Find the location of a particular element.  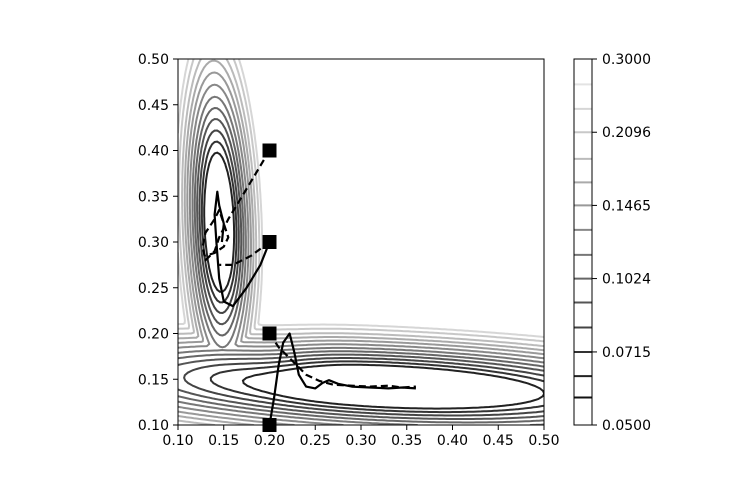

colorbar-tick-label-4: 0.2096 is located at coordinates (626, 133).